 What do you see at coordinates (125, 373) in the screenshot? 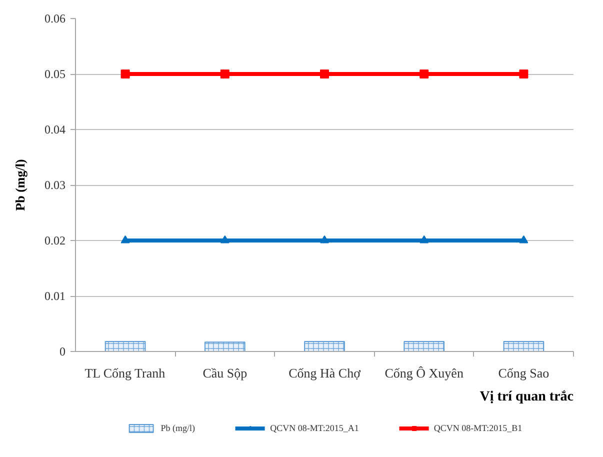
I see `x-tick-label: TL Cống Tranh` at bounding box center [125, 373].